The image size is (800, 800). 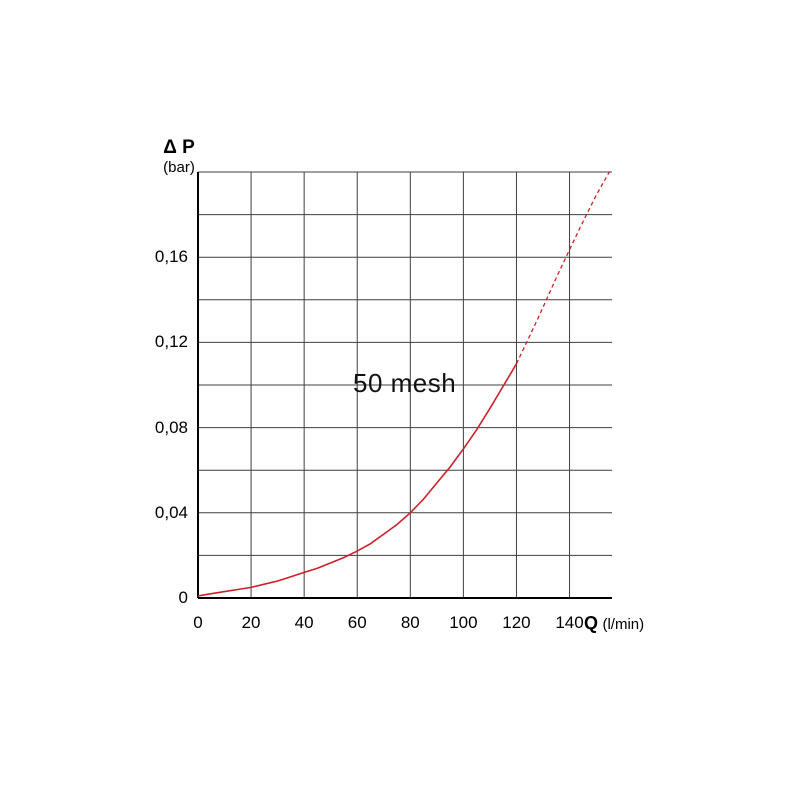 I want to click on y-axis-title: Δ P, so click(x=179, y=147).